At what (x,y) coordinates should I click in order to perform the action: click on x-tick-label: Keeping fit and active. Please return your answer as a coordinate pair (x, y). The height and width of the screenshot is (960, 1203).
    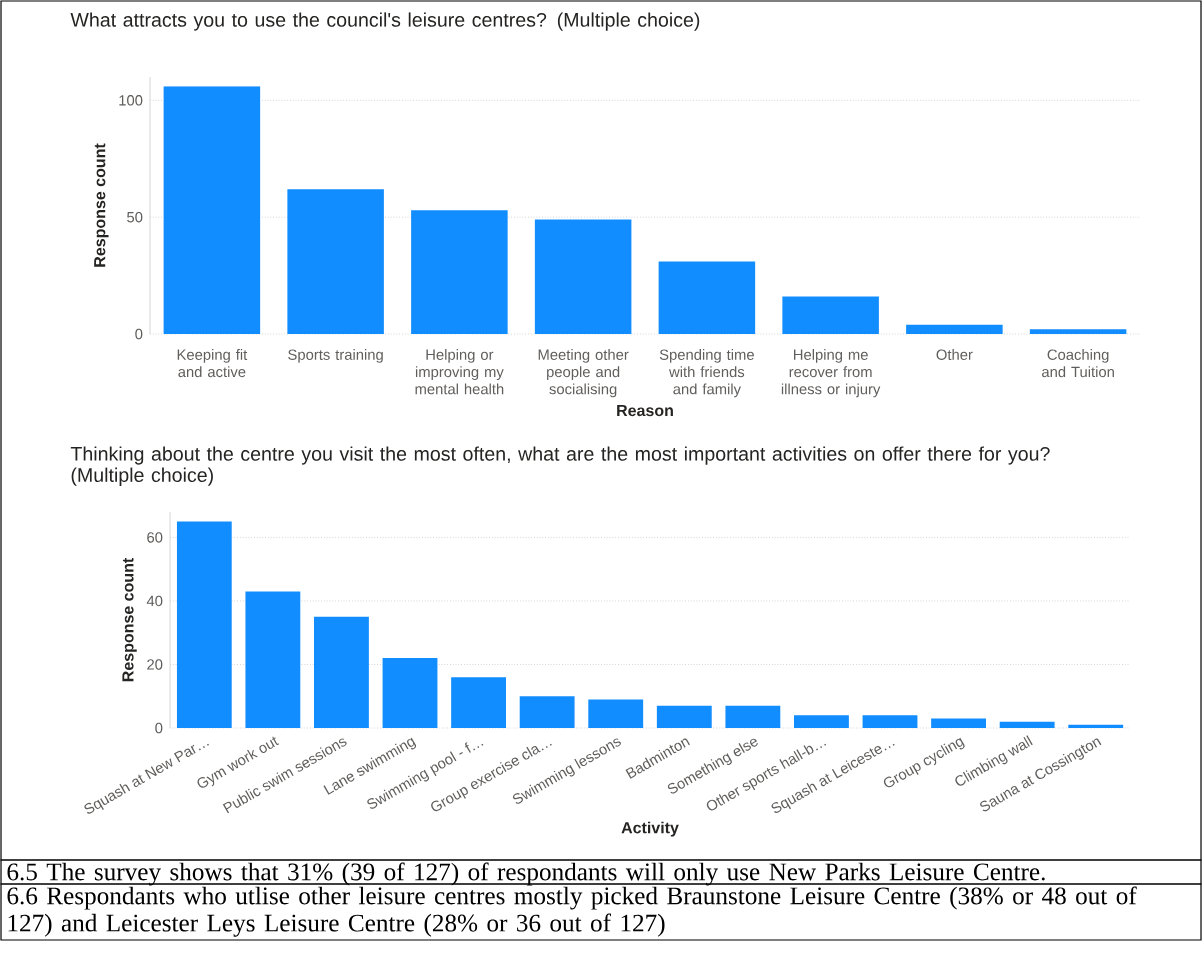
    Looking at the image, I should click on (212, 363).